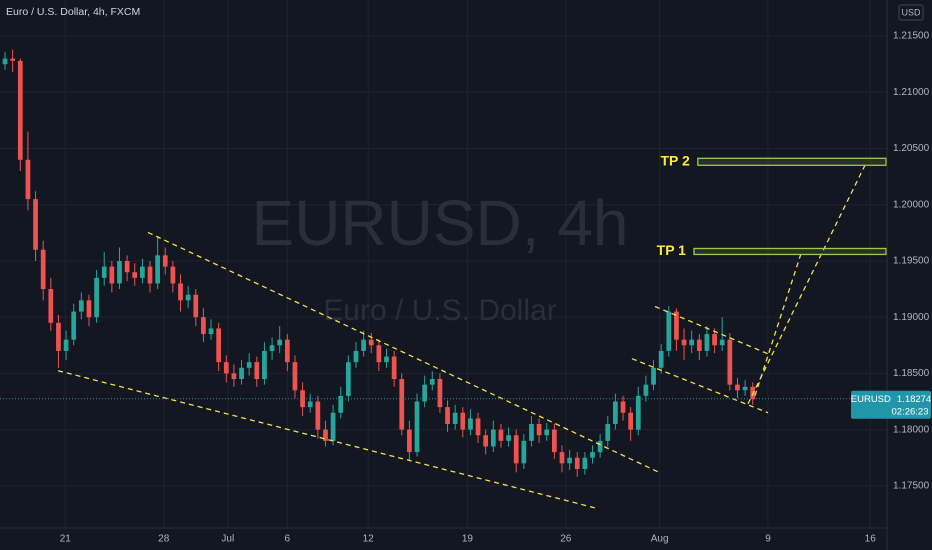  What do you see at coordinates (164, 539) in the screenshot?
I see `x-tick-label: 28` at bounding box center [164, 539].